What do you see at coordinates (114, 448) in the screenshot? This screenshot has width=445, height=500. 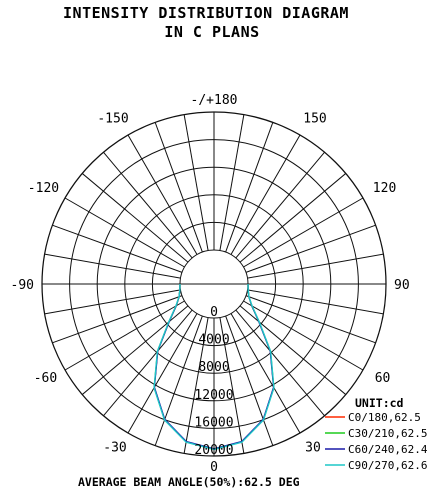 I see `angle-label-9: -30` at bounding box center [114, 448].